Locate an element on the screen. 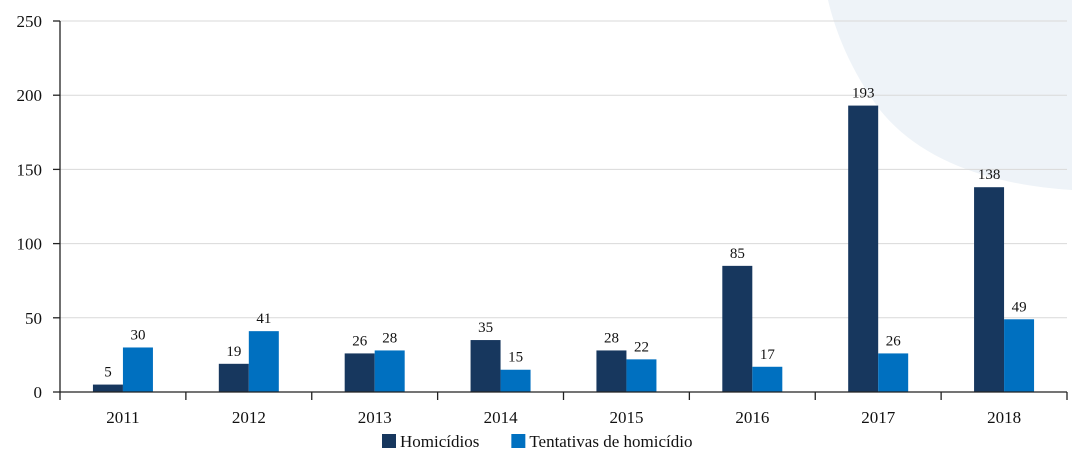 The height and width of the screenshot is (457, 1072). y-tick-label: 150 is located at coordinates (30, 169).